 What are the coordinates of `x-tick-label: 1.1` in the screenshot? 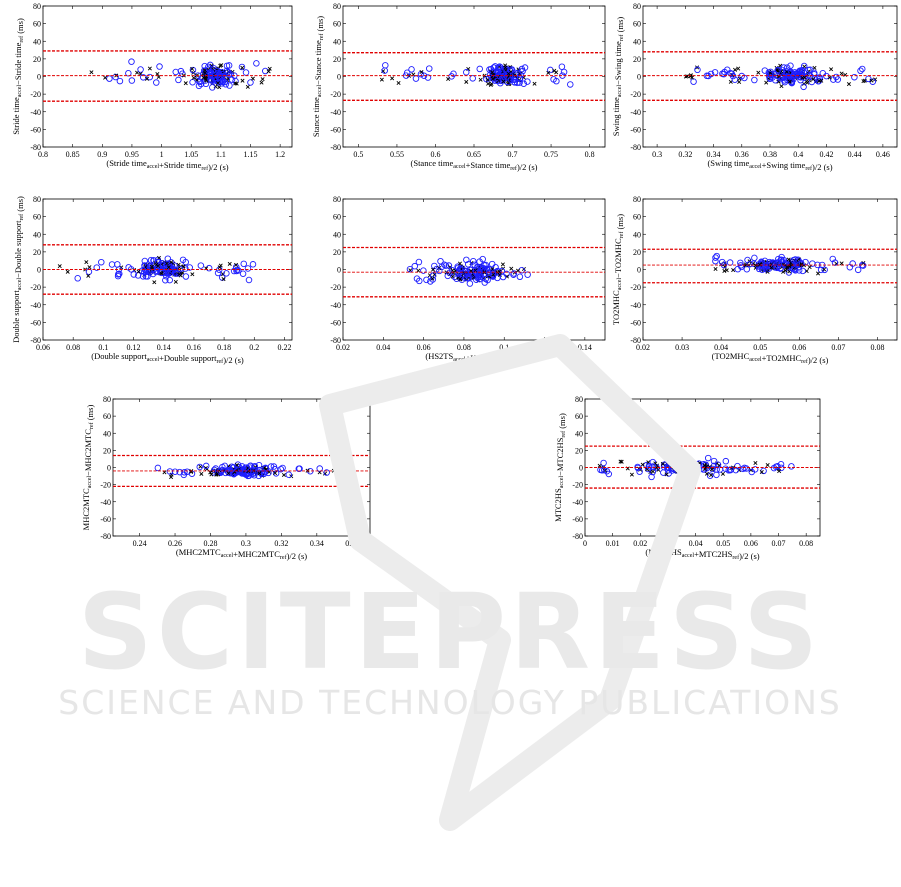 It's located at (221, 154).